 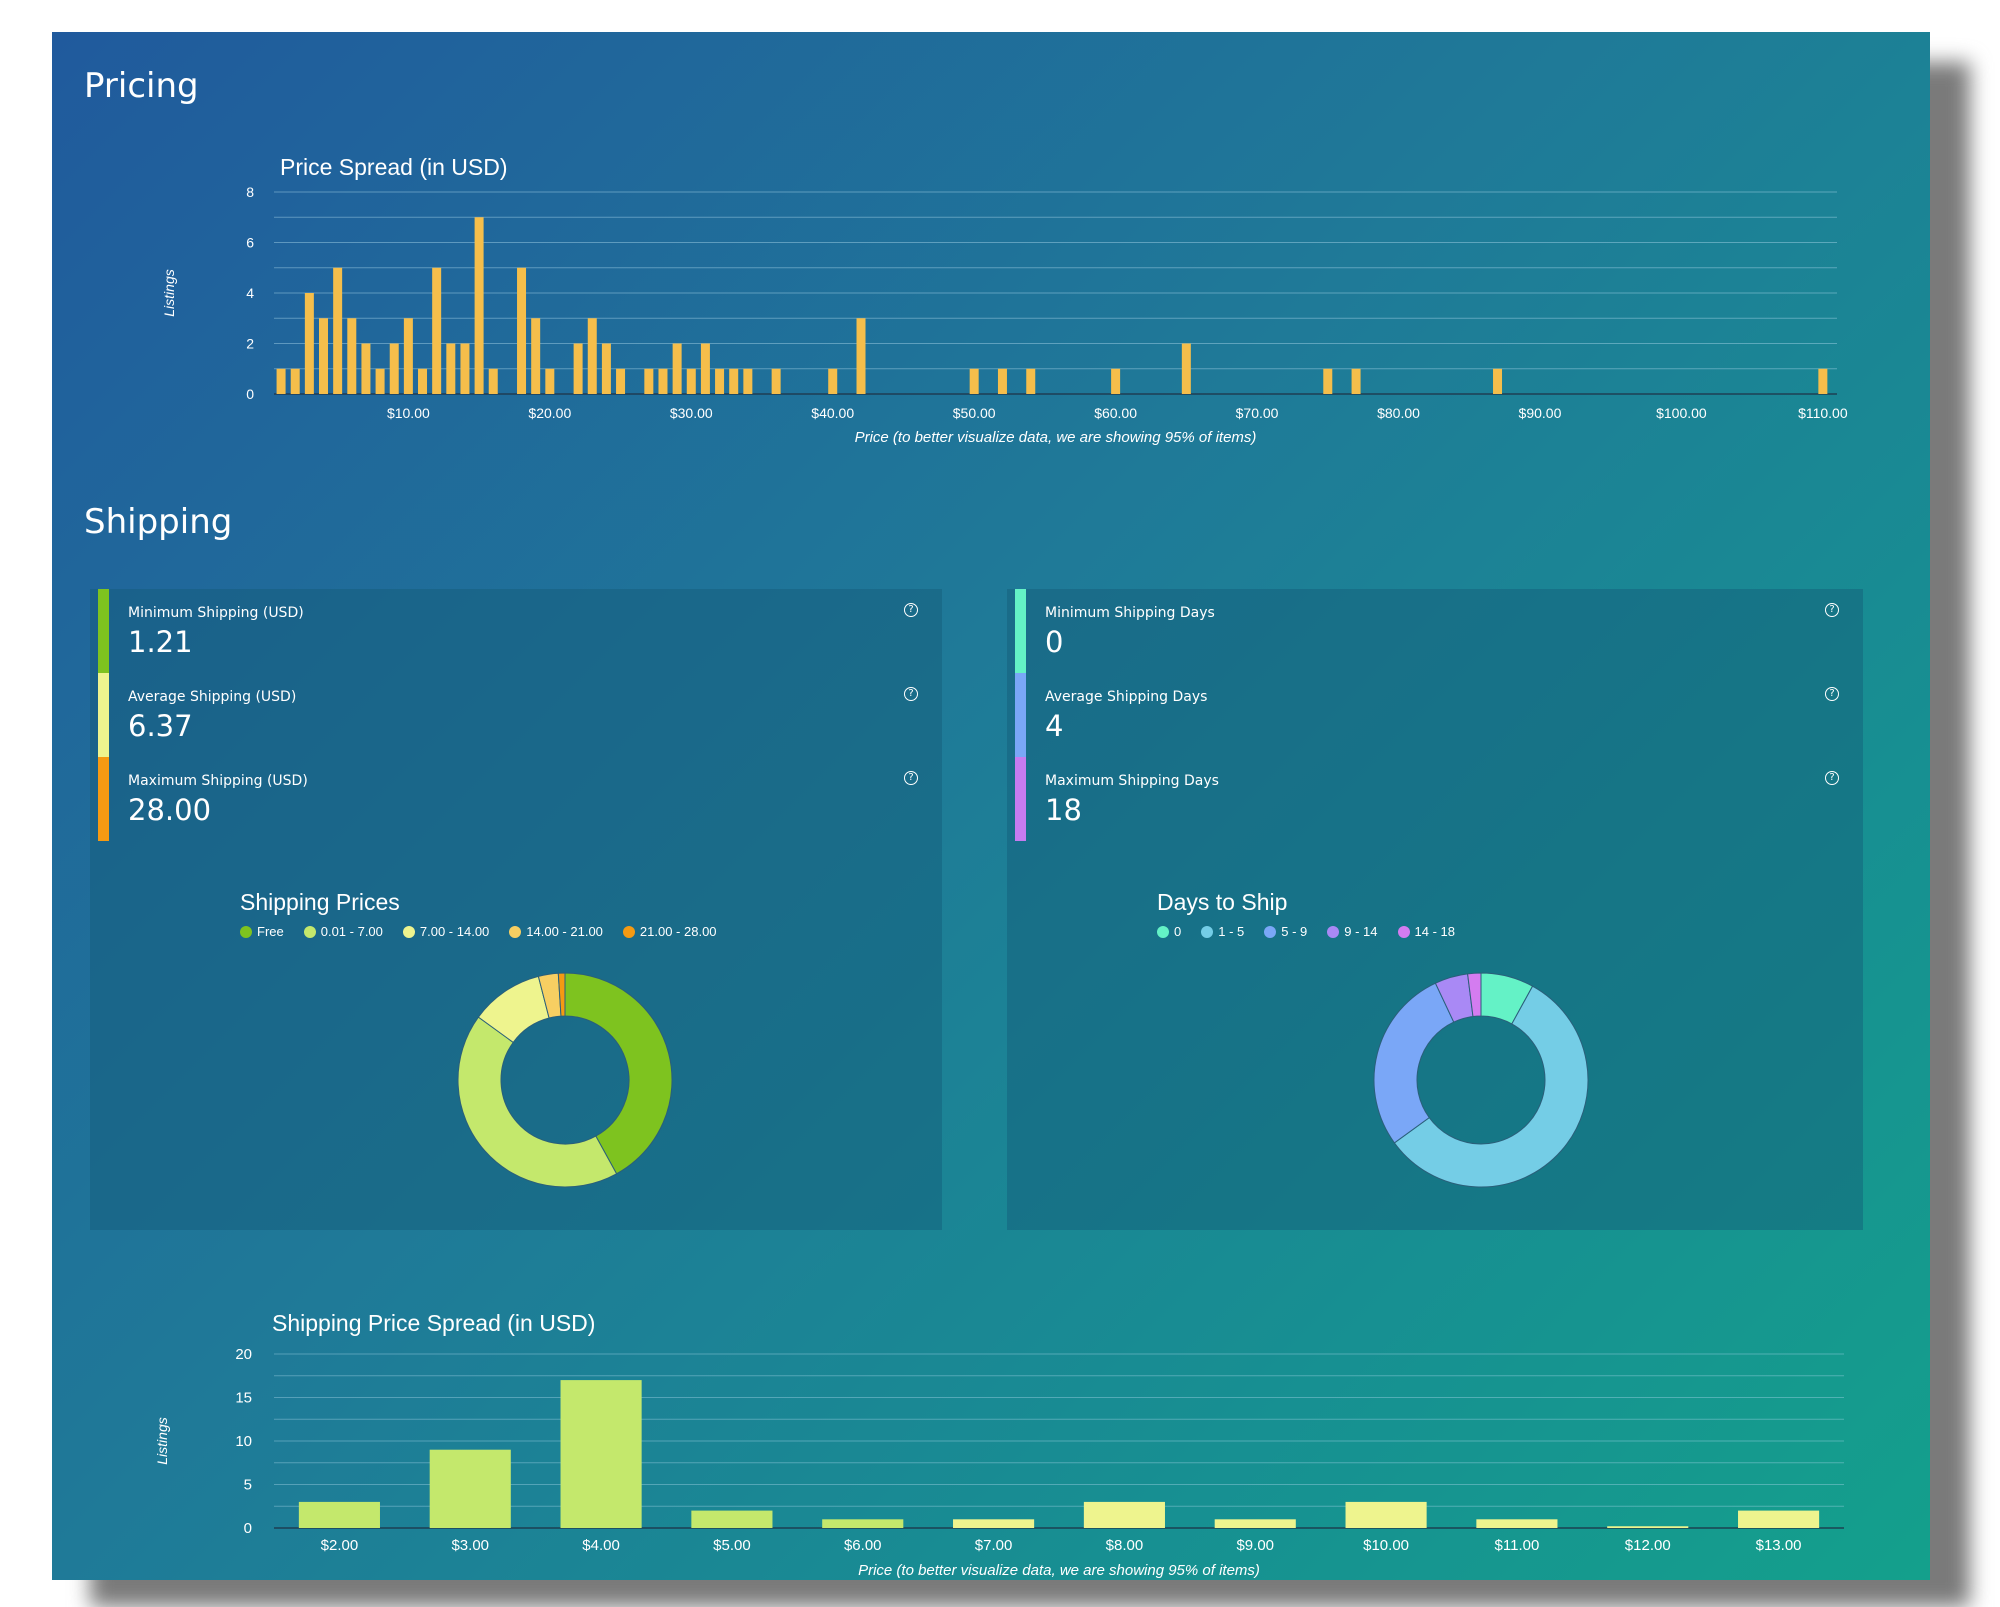 I want to click on legend-label: 1 - 5, so click(x=1231, y=931).